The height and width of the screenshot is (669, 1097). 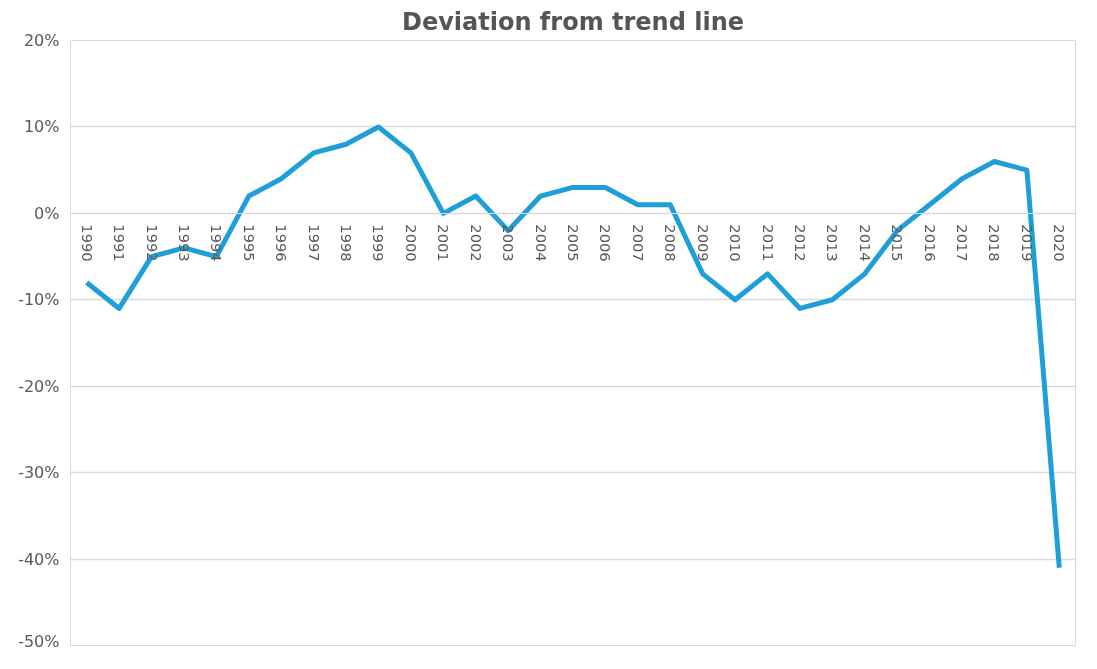 I want to click on x-tick-label: 2002, so click(x=476, y=243).